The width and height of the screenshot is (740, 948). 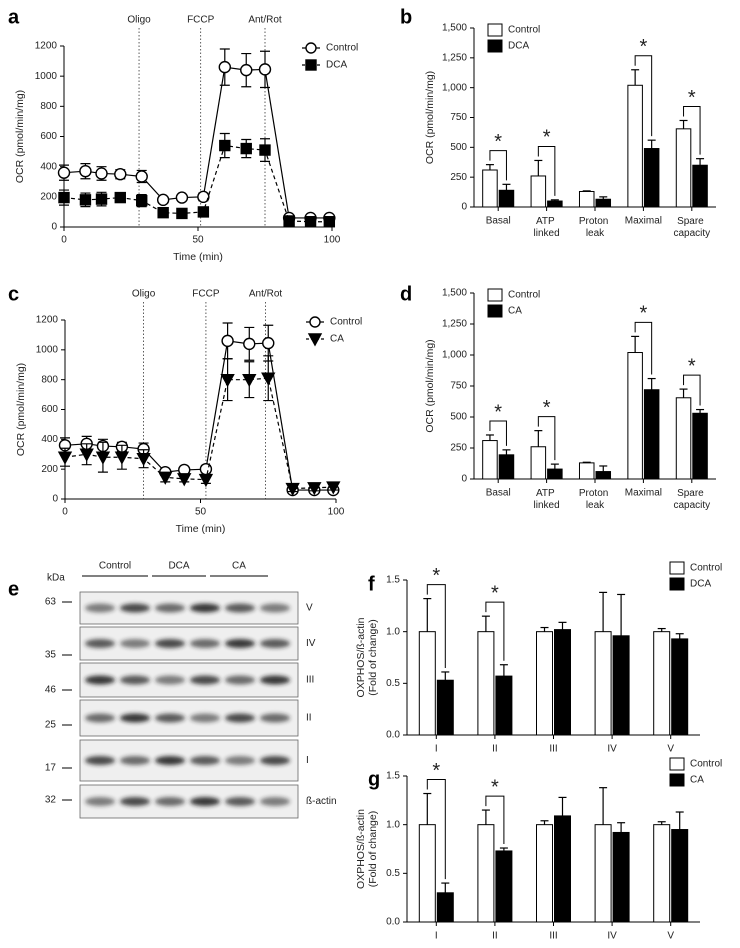 What do you see at coordinates (697, 780) in the screenshot?
I see `legend-label: CA` at bounding box center [697, 780].